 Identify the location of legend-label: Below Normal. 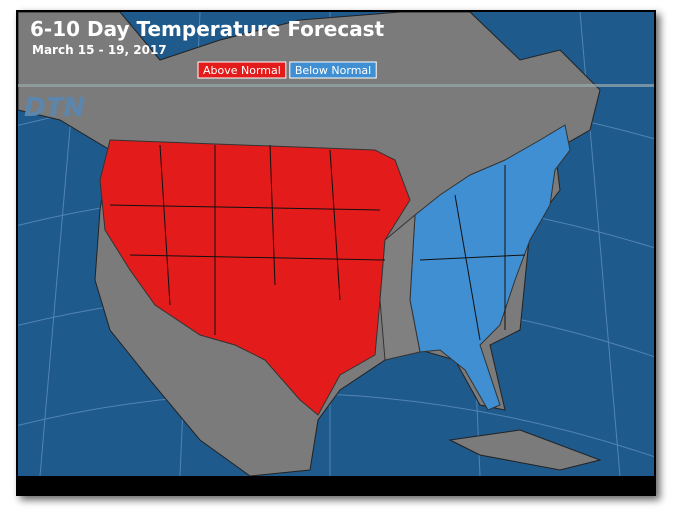
(333, 70).